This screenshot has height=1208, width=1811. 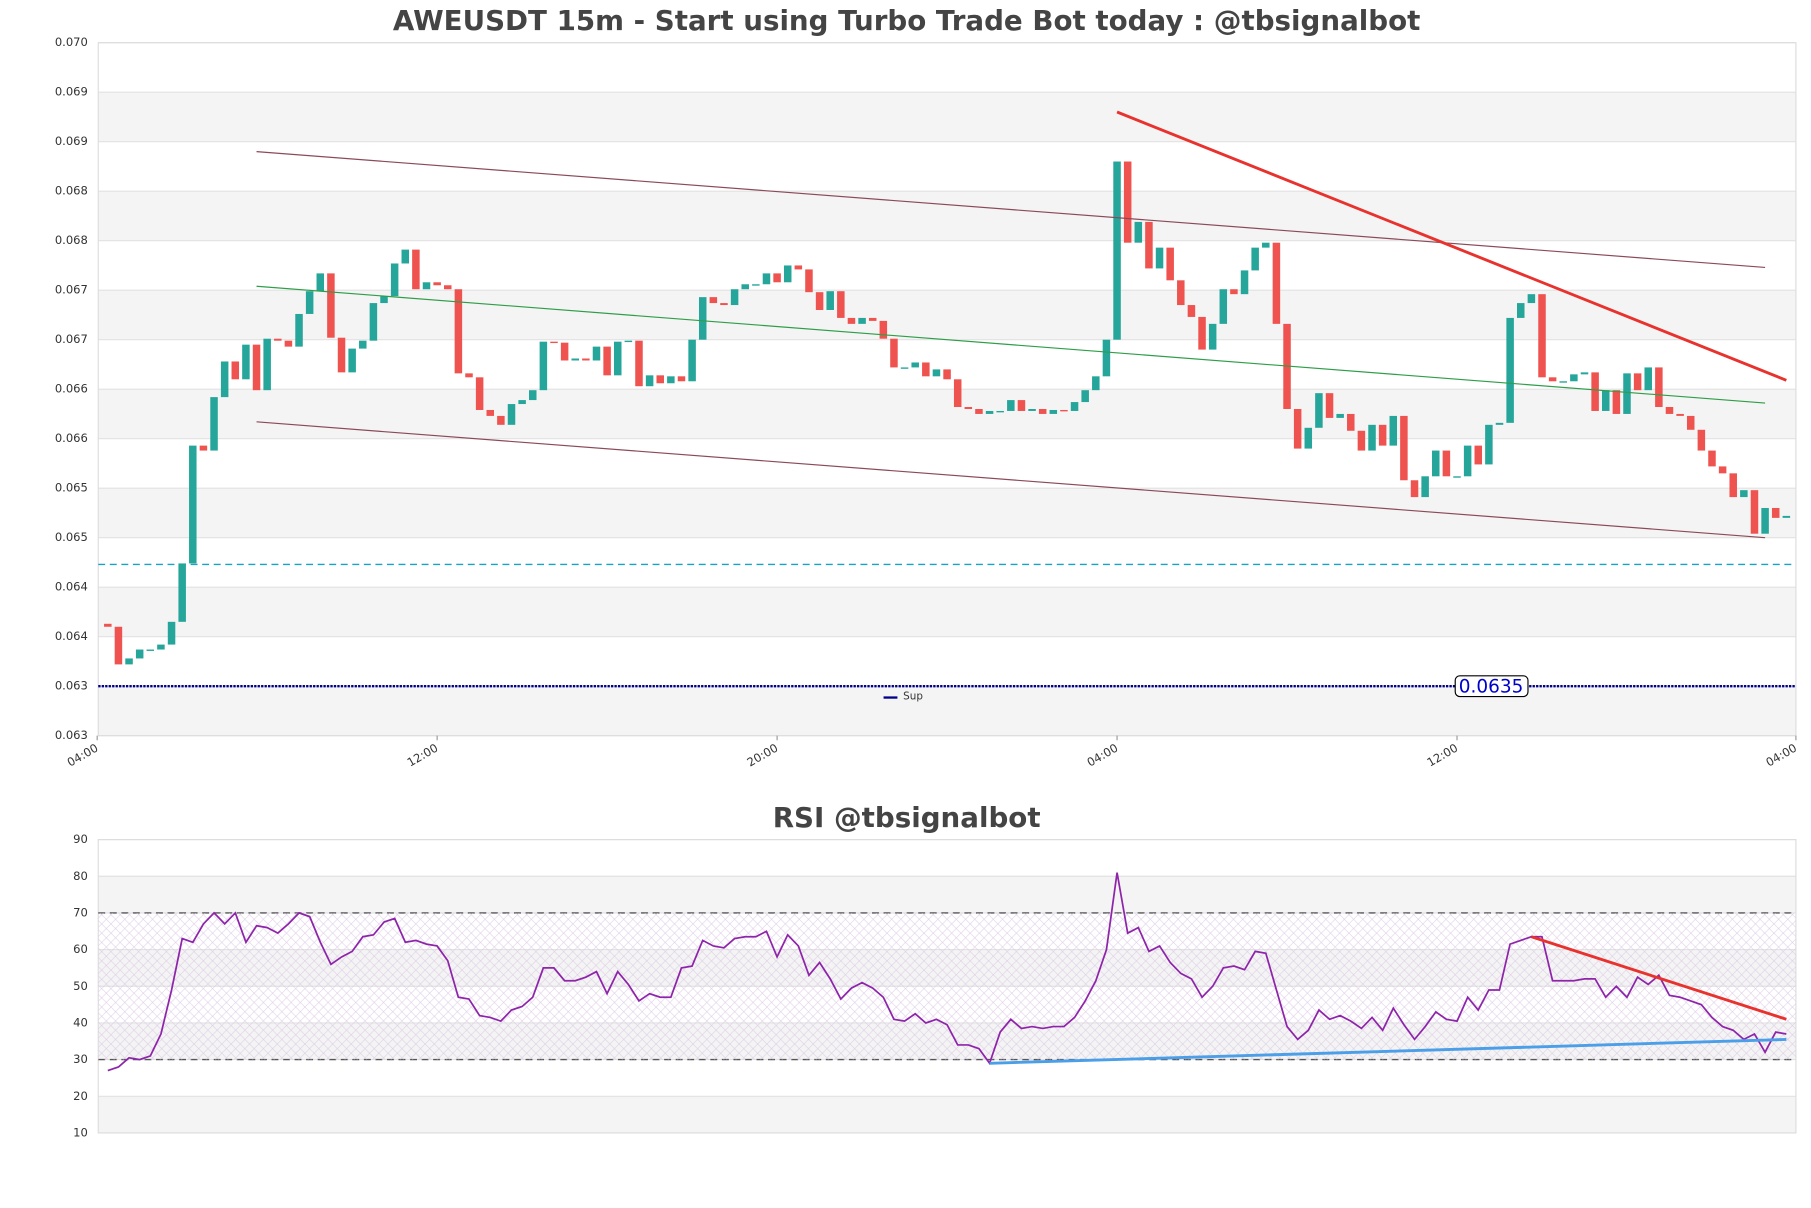 I want to click on support-label: 0.0635, so click(x=1491, y=686).